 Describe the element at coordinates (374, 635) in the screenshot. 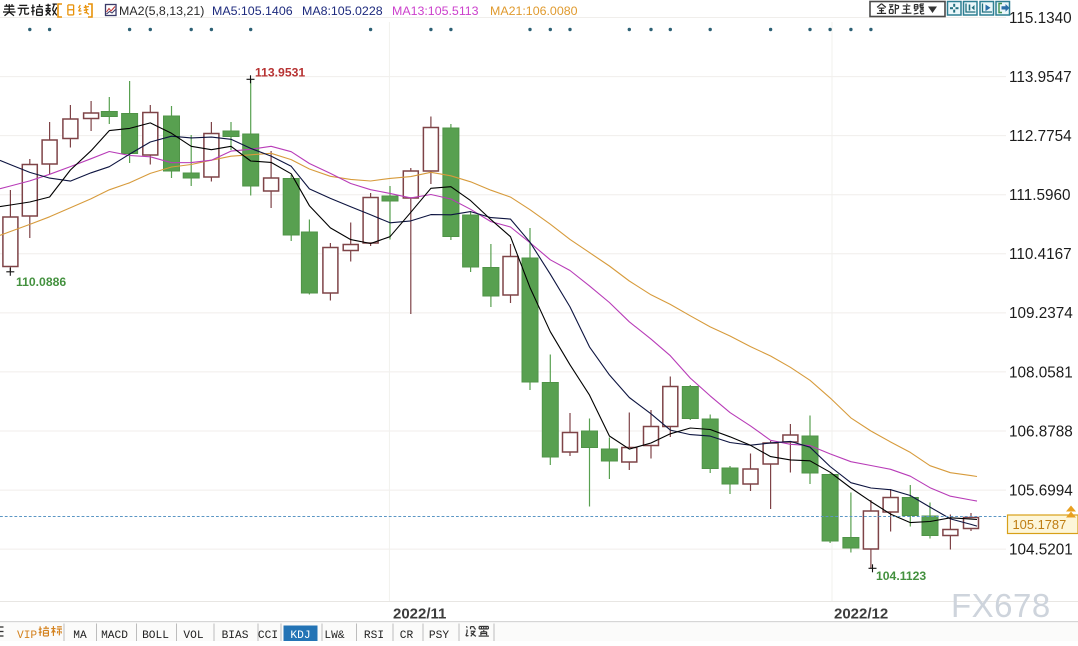

I see `svg-text: RSI` at that location.